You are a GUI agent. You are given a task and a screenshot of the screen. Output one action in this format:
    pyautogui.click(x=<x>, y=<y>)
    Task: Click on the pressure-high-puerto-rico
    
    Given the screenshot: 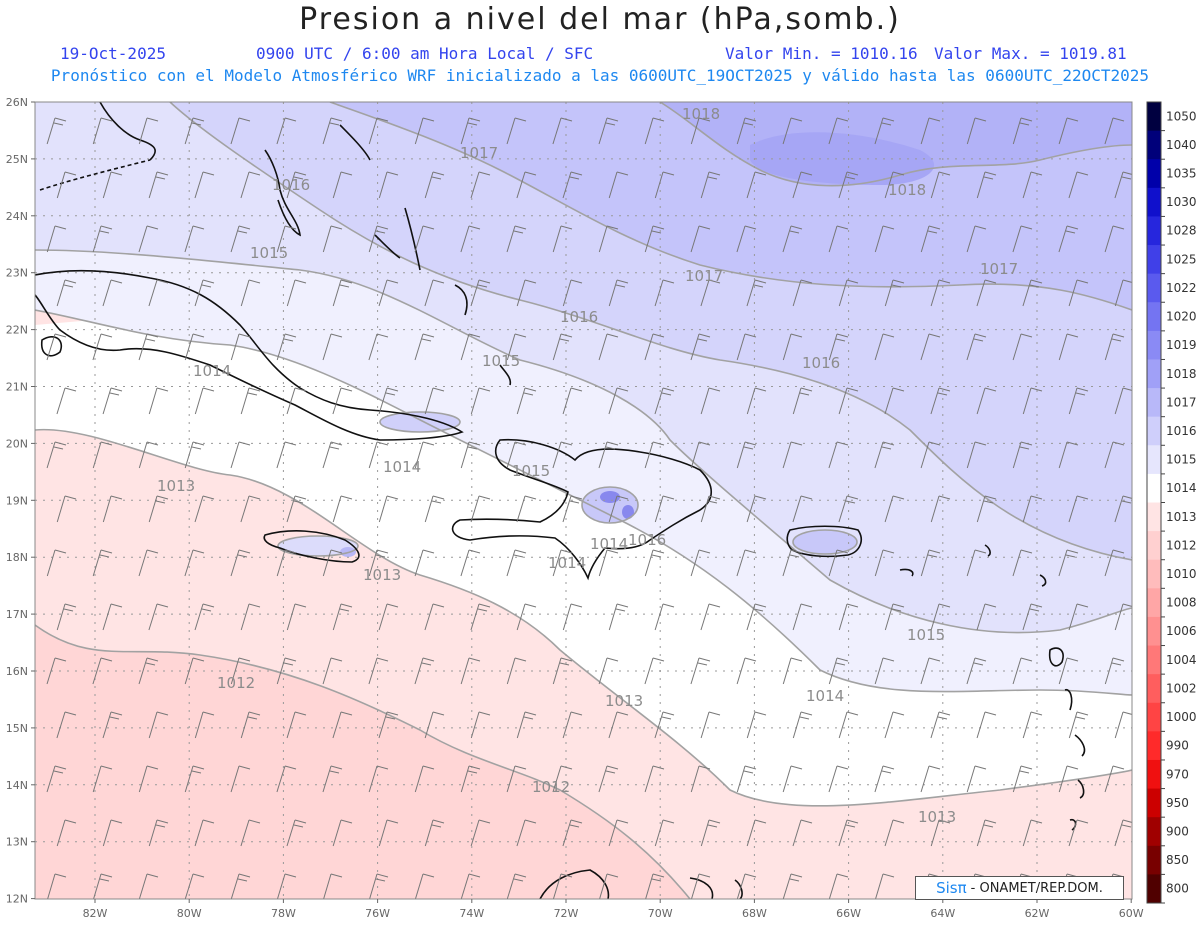 What is the action you would take?
    pyautogui.click(x=825, y=542)
    